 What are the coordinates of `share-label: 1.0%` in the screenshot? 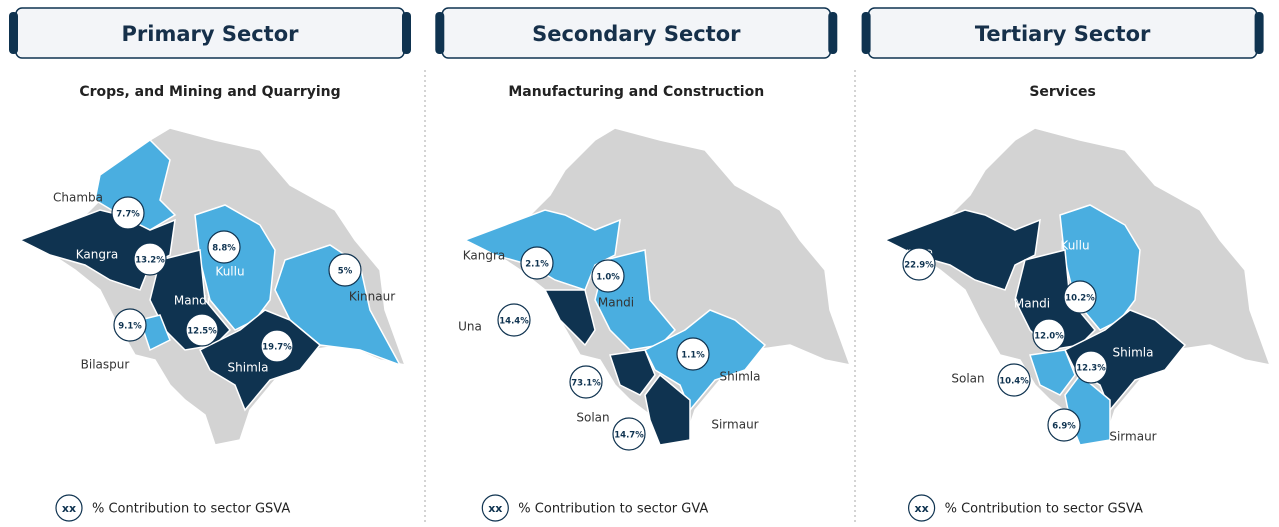 It's located at (608, 278).